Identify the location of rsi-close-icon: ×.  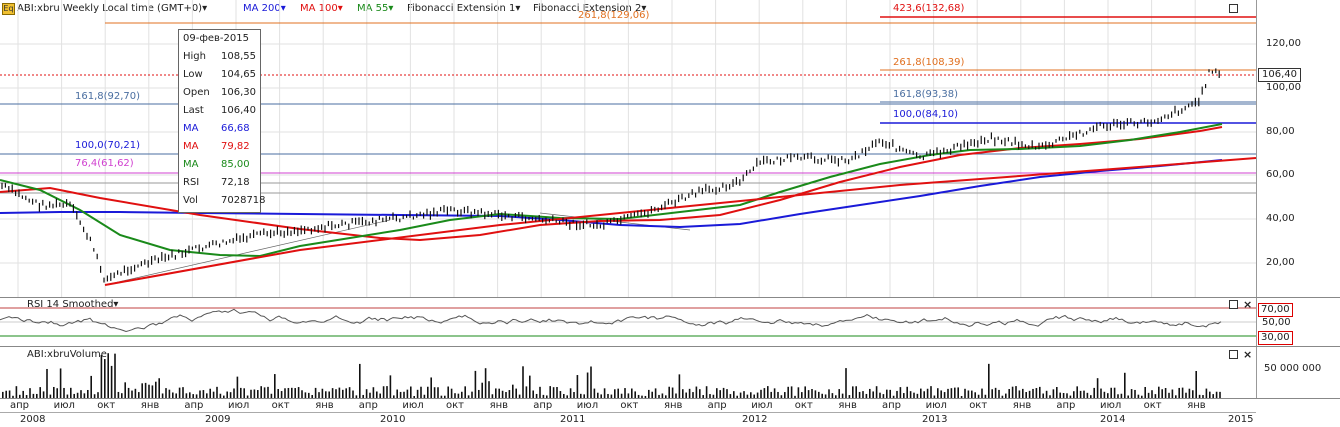
(1248, 304).